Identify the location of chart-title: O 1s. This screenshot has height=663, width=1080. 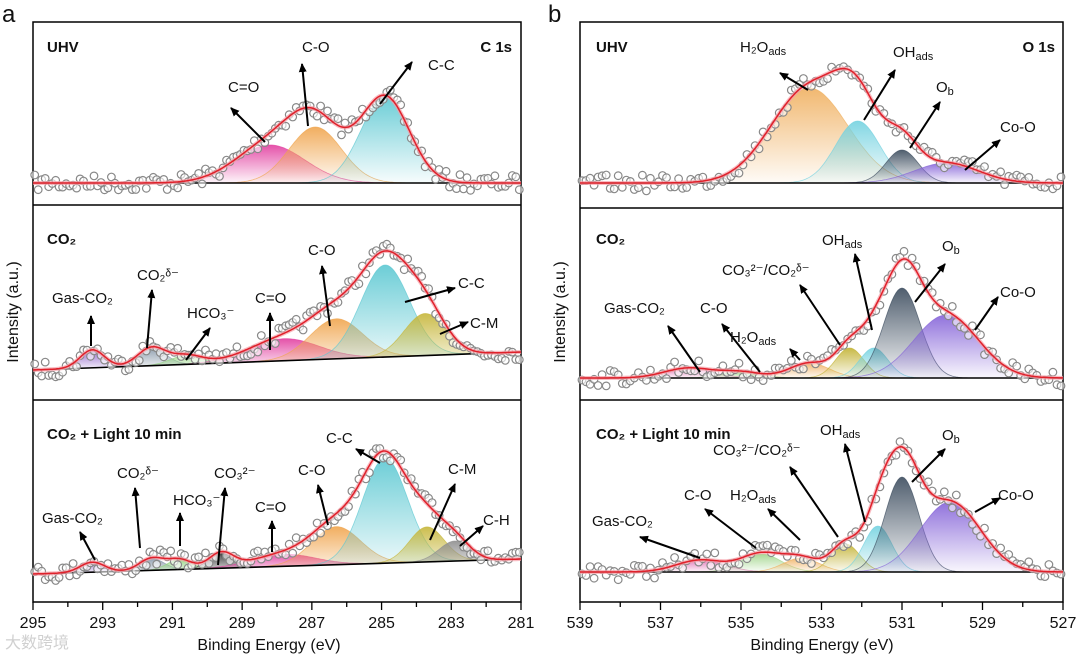
(1038, 47).